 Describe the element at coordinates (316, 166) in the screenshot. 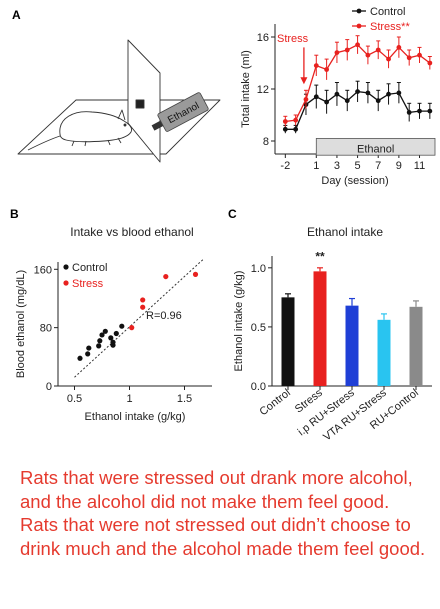

I see `a-x-tick-label: 1` at that location.